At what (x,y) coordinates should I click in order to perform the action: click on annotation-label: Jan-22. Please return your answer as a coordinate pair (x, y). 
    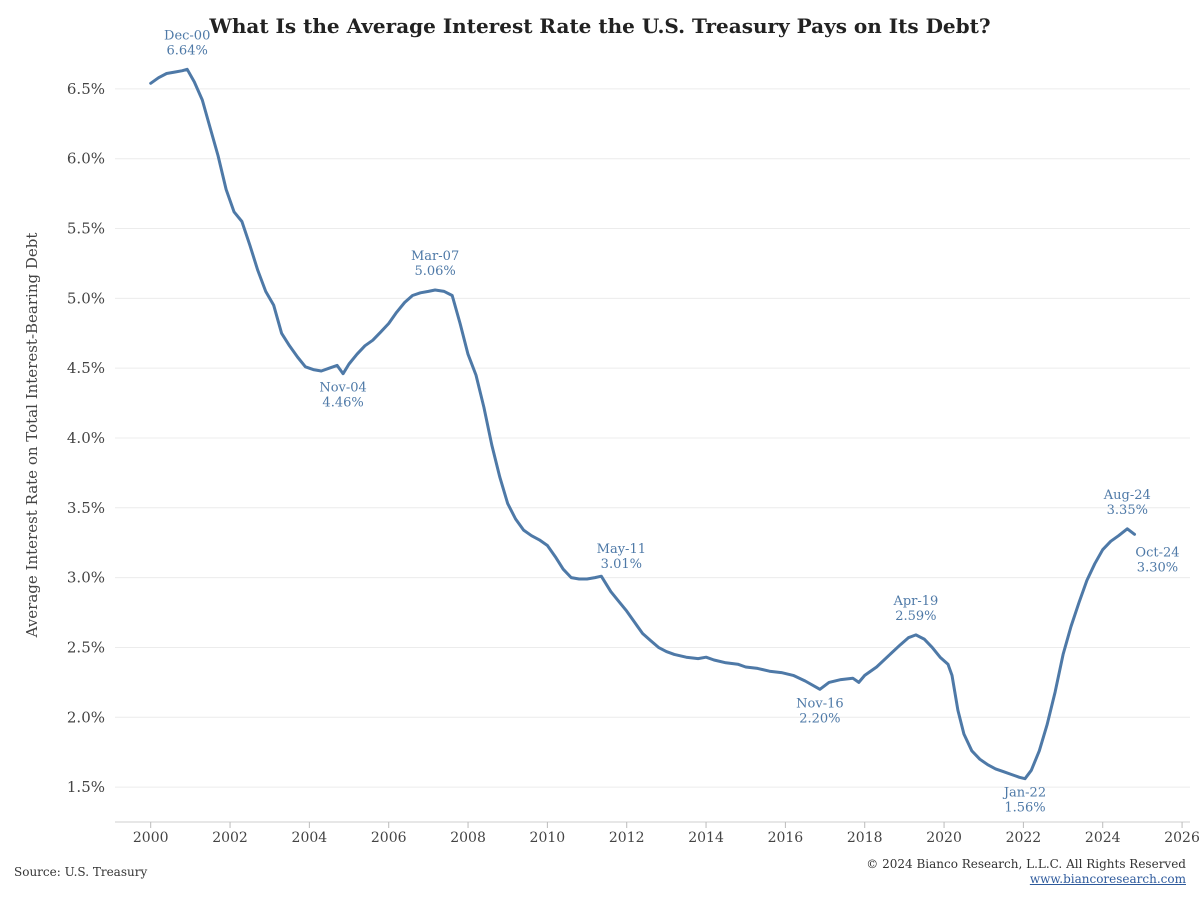
    Looking at the image, I should click on (1024, 793).